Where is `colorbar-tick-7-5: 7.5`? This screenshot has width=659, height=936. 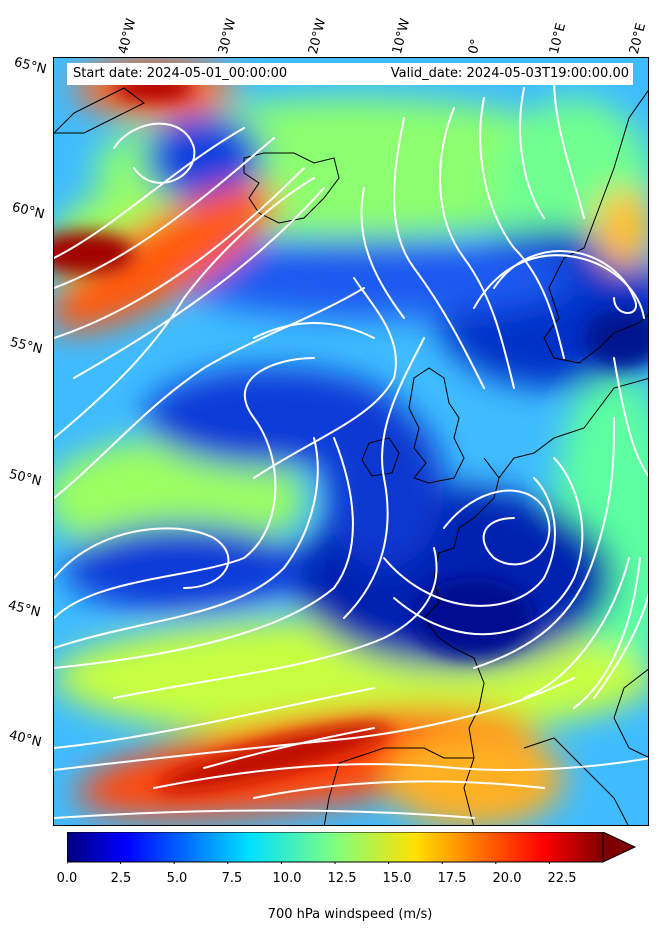 colorbar-tick-7-5: 7.5 is located at coordinates (232, 878).